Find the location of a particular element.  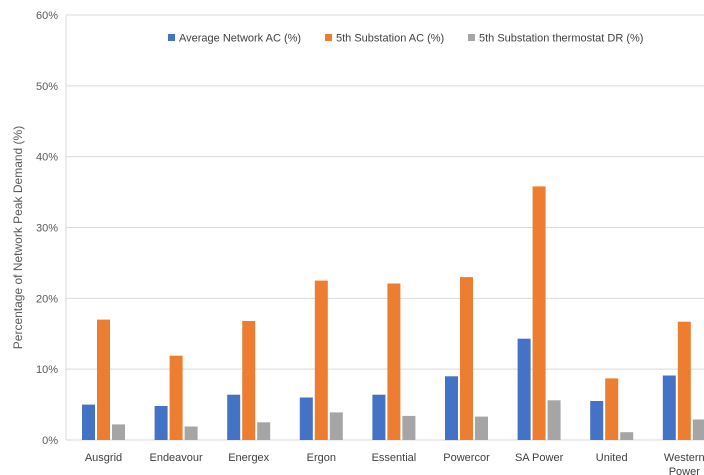

bar-2-united is located at coordinates (612, 409).